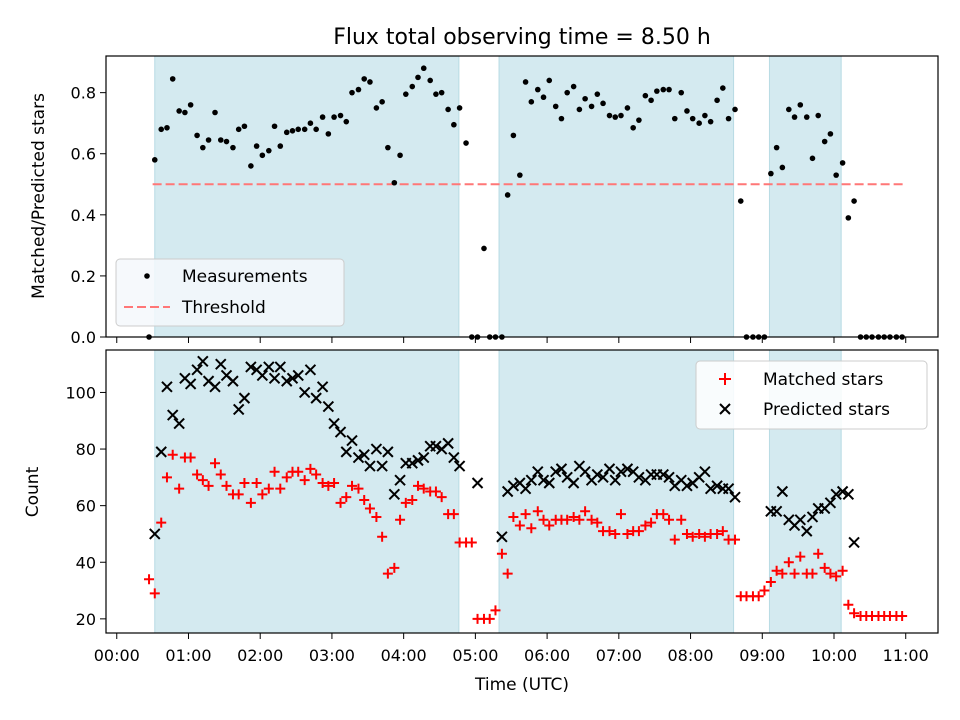  What do you see at coordinates (522, 37) in the screenshot?
I see `chart-title: Flux total observing time = 8.50 h` at bounding box center [522, 37].